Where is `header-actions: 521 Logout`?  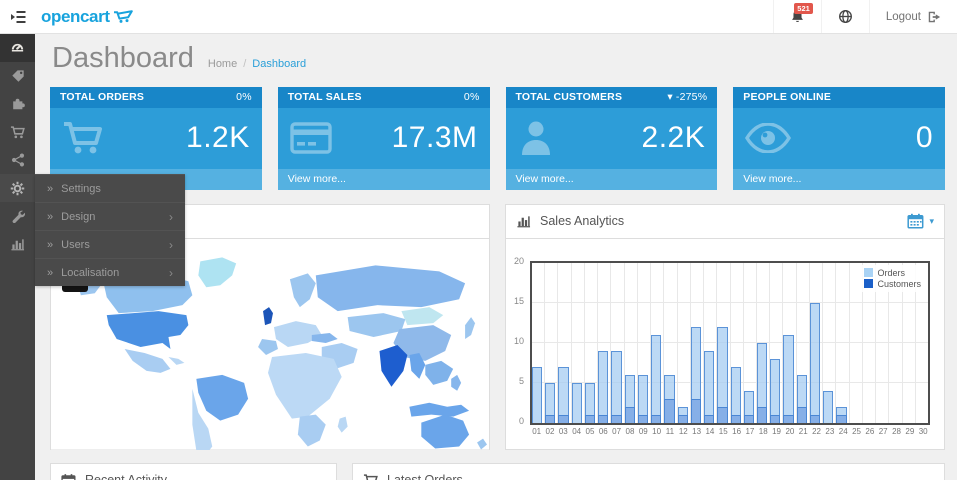
header-actions: 521 Logout is located at coordinates (864, 16).